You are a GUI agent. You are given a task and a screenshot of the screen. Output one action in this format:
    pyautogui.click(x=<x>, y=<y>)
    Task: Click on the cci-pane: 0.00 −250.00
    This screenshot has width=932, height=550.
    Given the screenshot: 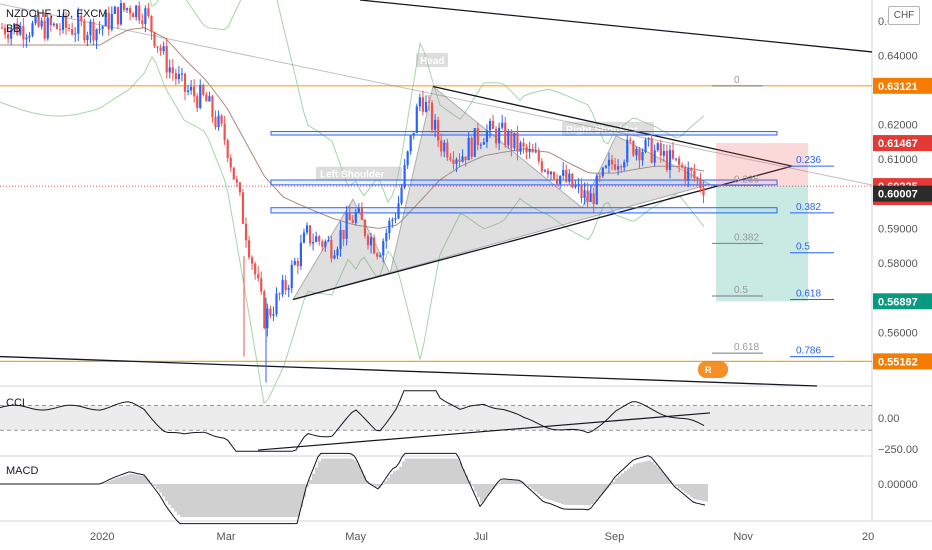 What is the action you would take?
    pyautogui.click(x=459, y=423)
    